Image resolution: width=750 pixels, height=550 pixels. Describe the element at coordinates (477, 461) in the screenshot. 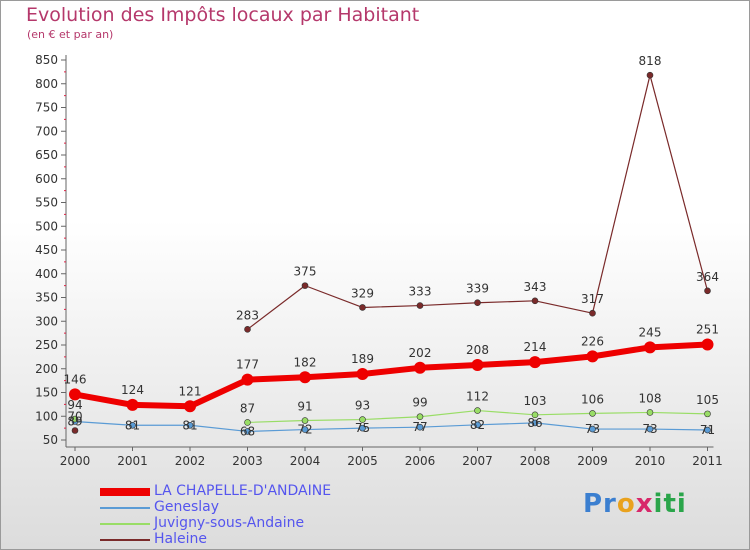

I see `x-tick-label: 2007` at that location.